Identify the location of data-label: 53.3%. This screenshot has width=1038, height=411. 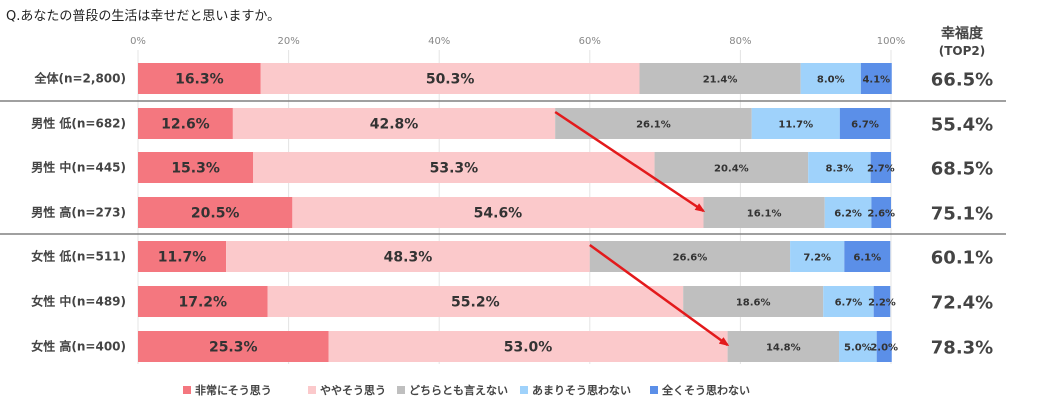
(454, 169).